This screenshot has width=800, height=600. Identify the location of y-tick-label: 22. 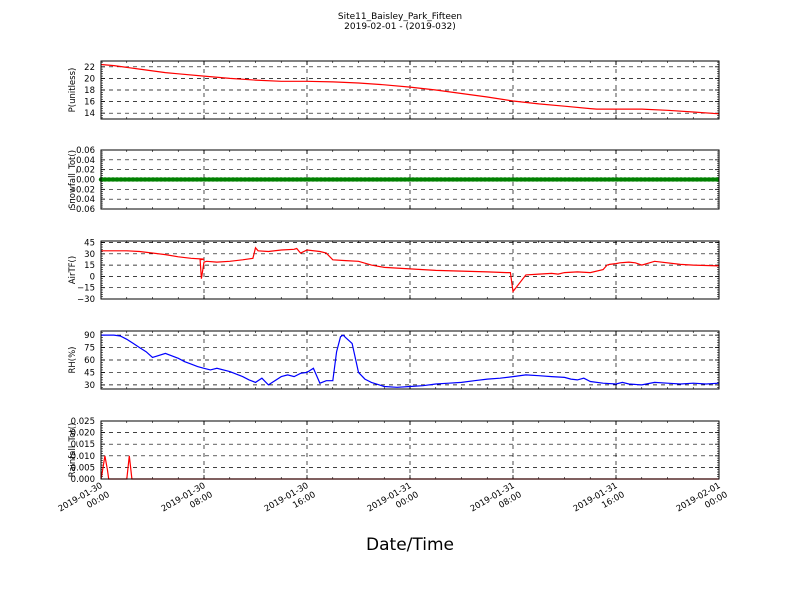
(89, 68).